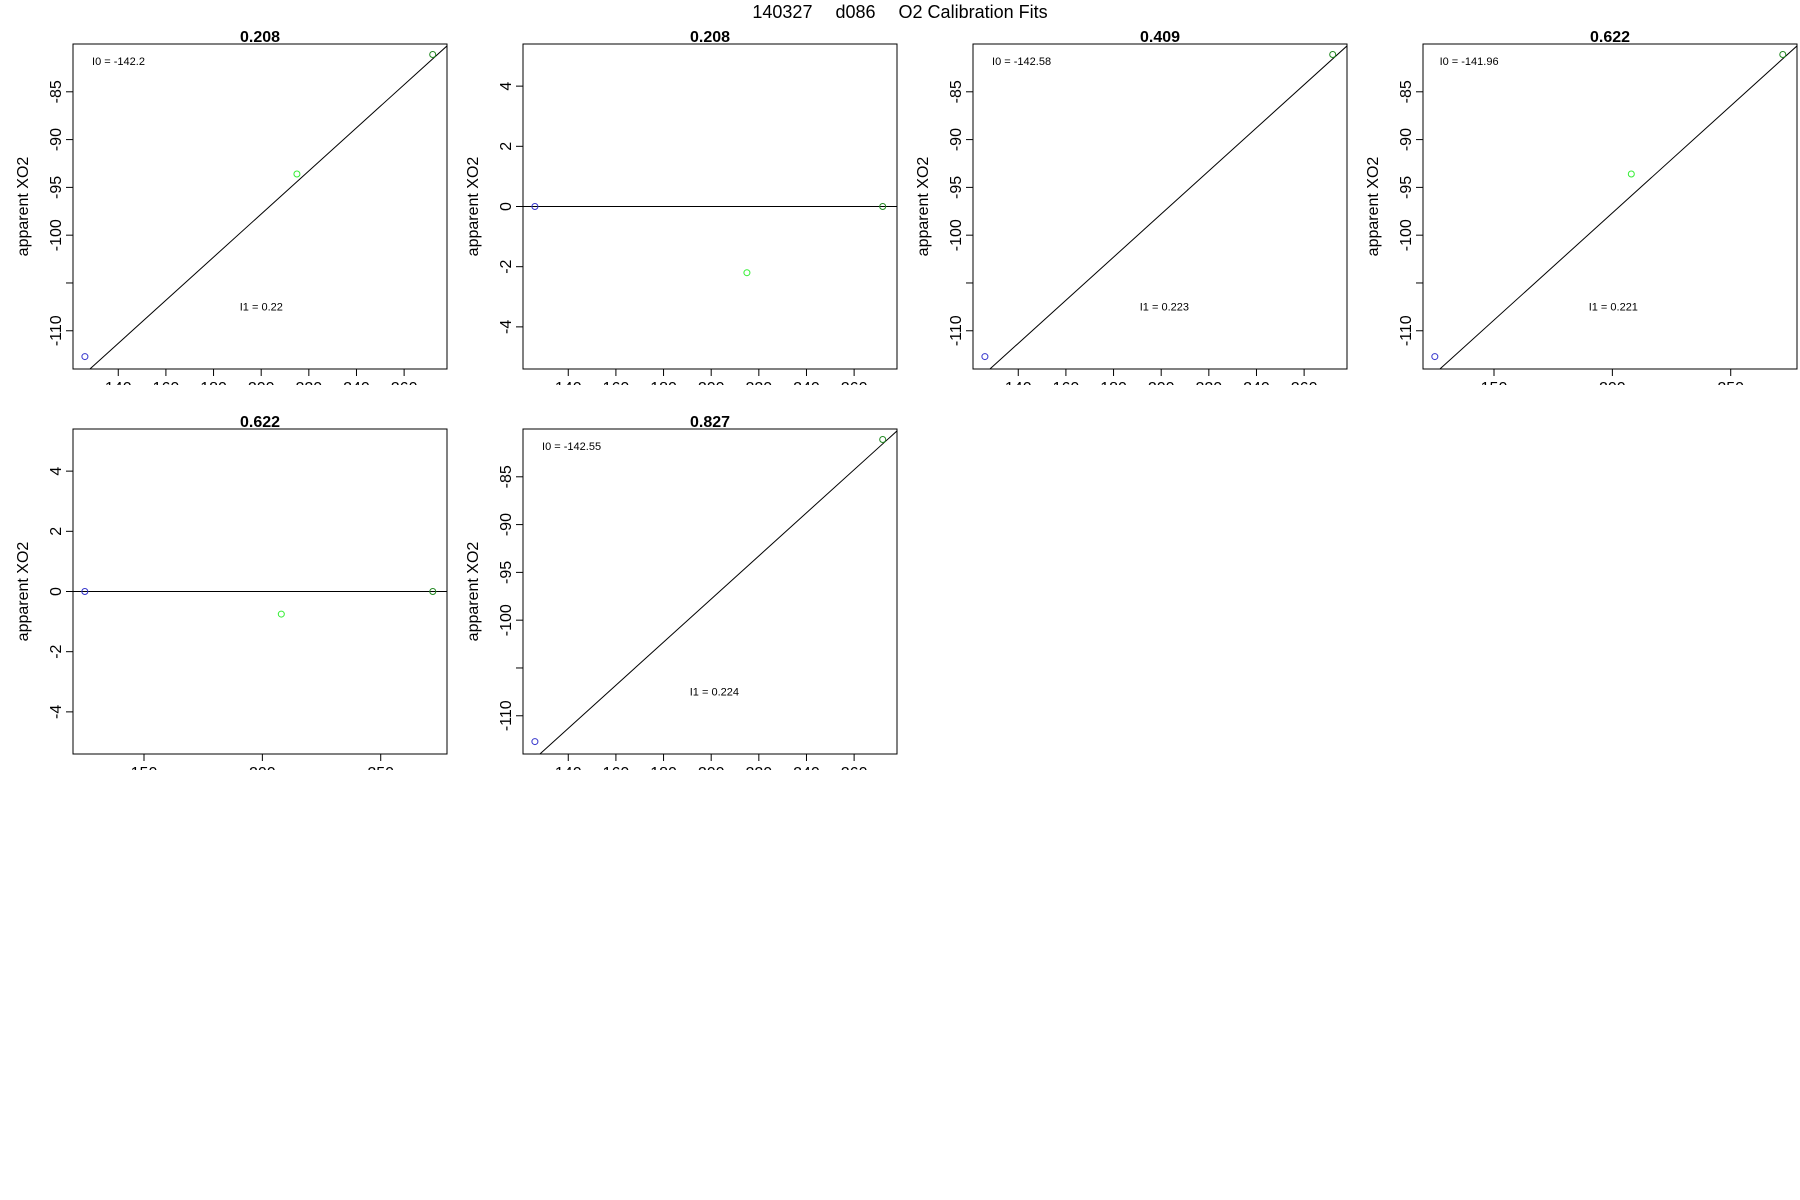  What do you see at coordinates (1613, 308) in the screenshot?
I see `fit-coefficient-label: I1 = 0.221` at bounding box center [1613, 308].